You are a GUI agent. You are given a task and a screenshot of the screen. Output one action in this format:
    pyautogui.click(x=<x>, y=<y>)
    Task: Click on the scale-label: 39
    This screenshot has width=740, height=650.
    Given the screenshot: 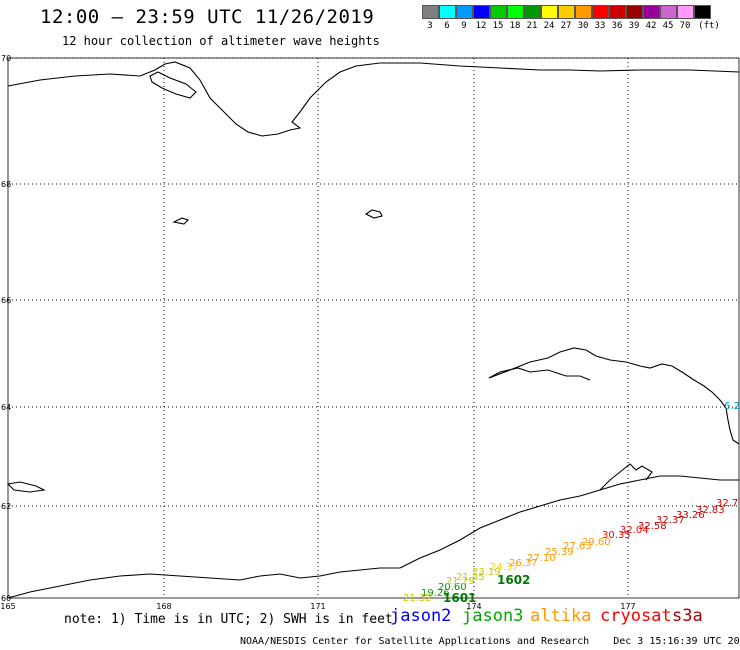 What is the action you would take?
    pyautogui.click(x=634, y=26)
    